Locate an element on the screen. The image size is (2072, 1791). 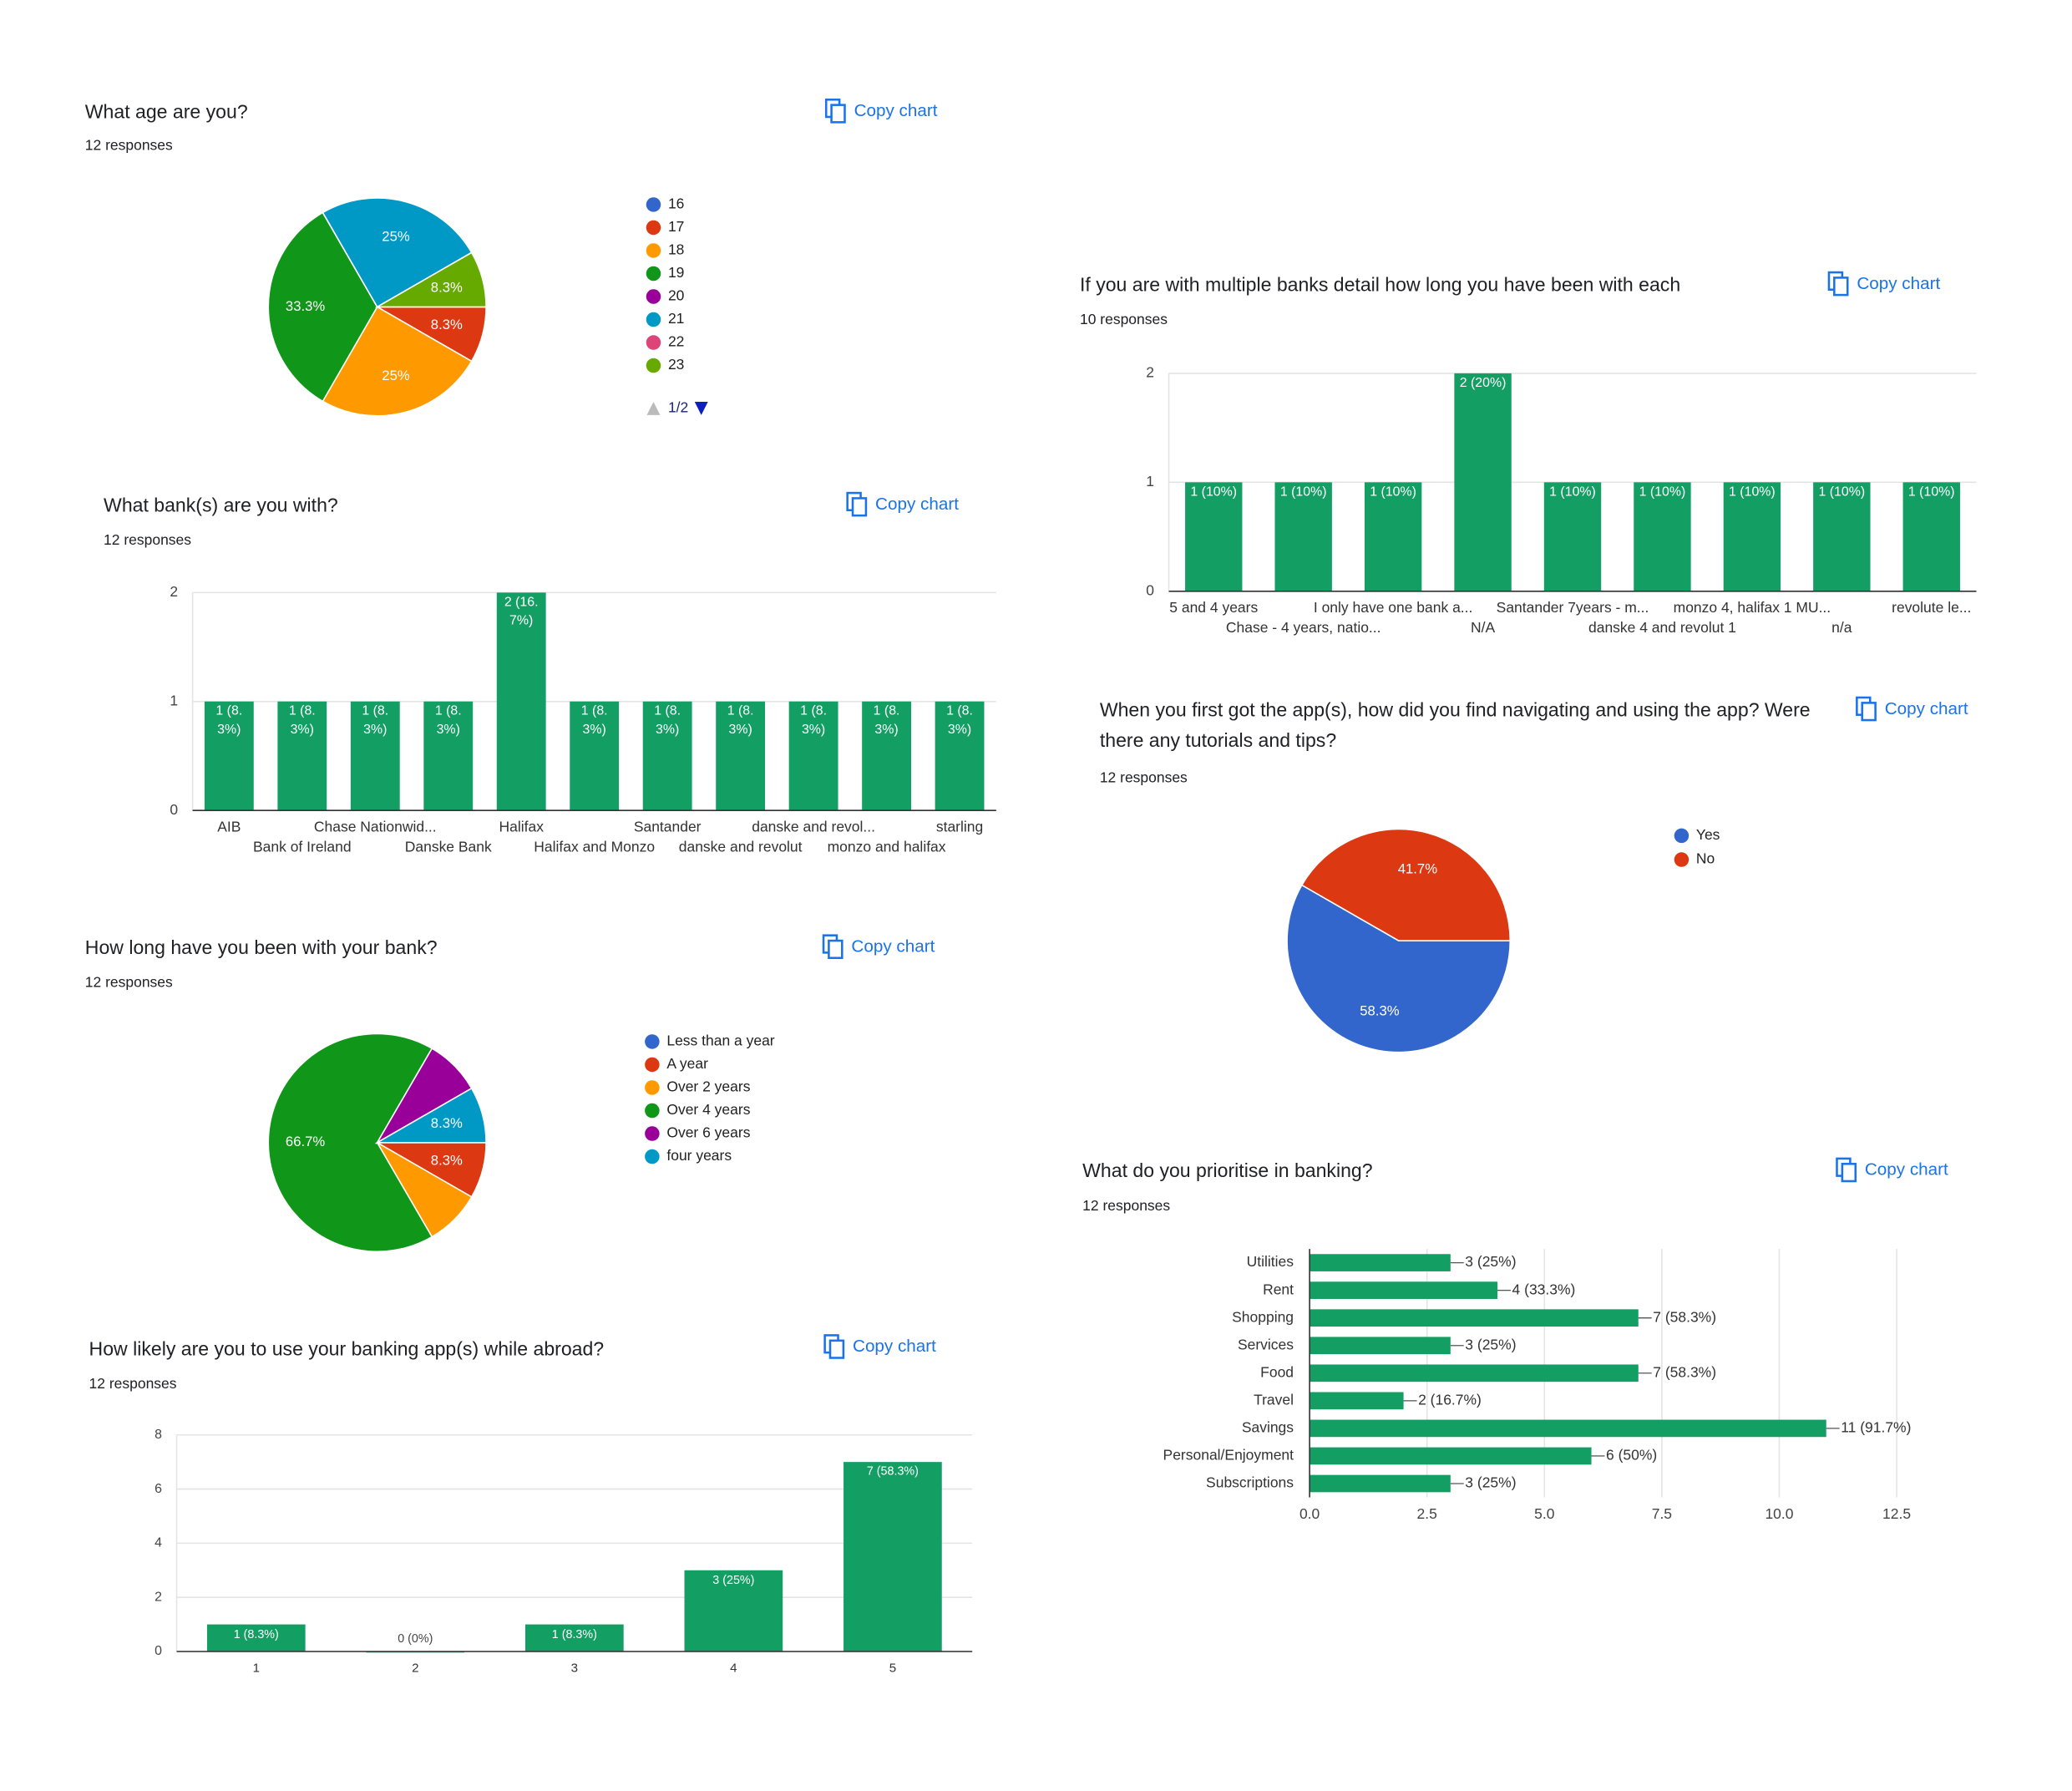
slice-label: 25% is located at coordinates (396, 375).